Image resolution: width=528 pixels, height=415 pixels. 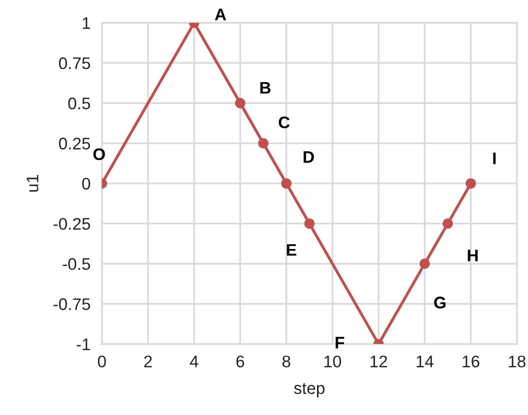 What do you see at coordinates (333, 362) in the screenshot?
I see `x-tick-label: 10` at bounding box center [333, 362].